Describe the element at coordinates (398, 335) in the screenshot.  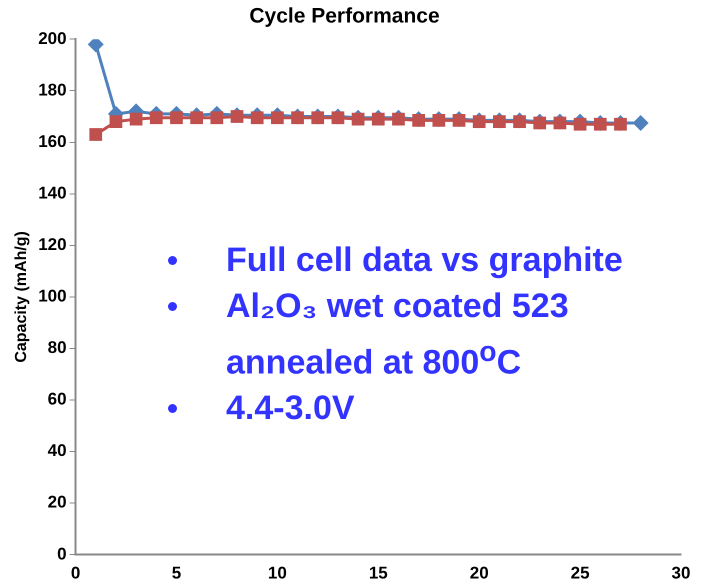
I see `annotation: Al₂O₃ wet coated 523 annealed at 800$^{o}$C` at that location.